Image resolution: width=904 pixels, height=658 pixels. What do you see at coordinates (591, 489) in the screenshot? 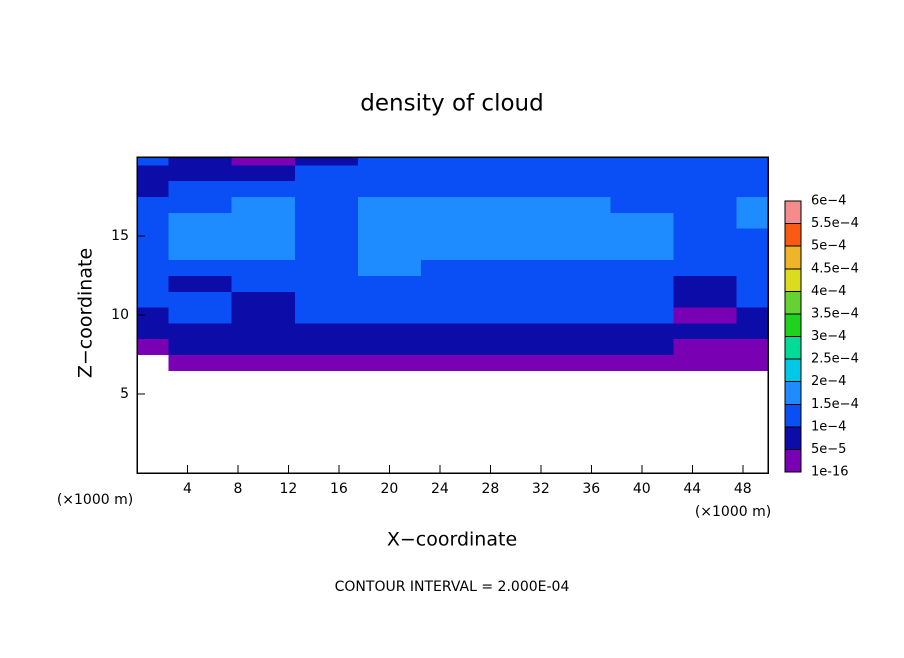
I see `x-tick-label: 36` at bounding box center [591, 489].